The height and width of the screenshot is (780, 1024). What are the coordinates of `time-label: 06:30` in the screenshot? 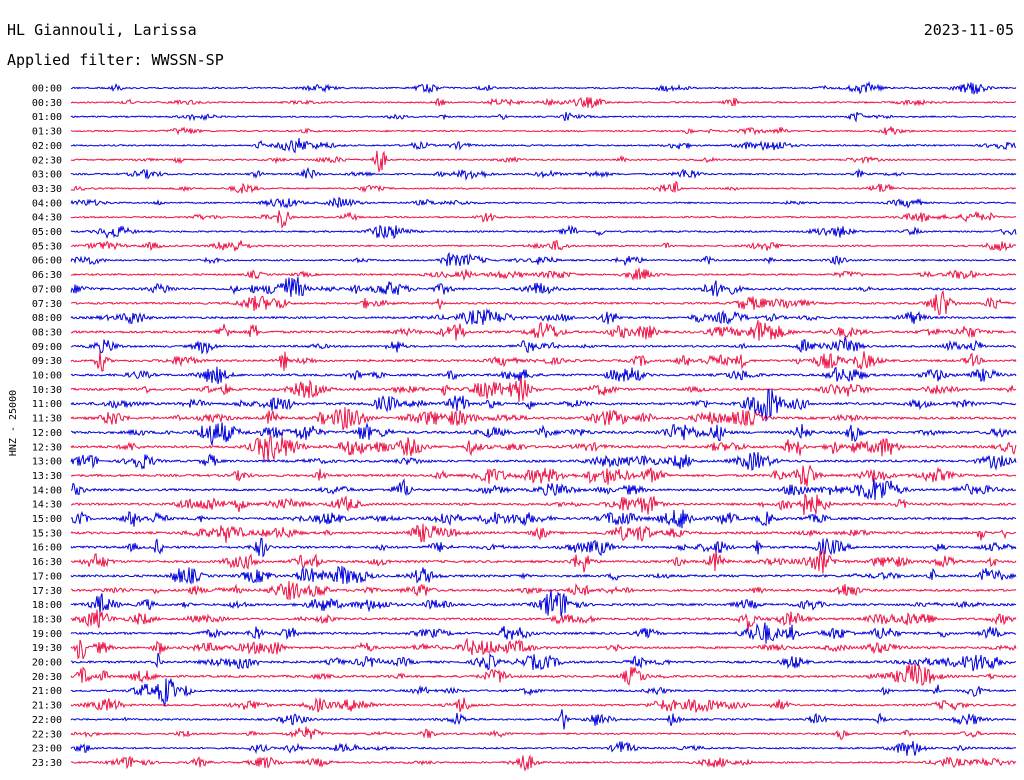 It's located at (47, 275).